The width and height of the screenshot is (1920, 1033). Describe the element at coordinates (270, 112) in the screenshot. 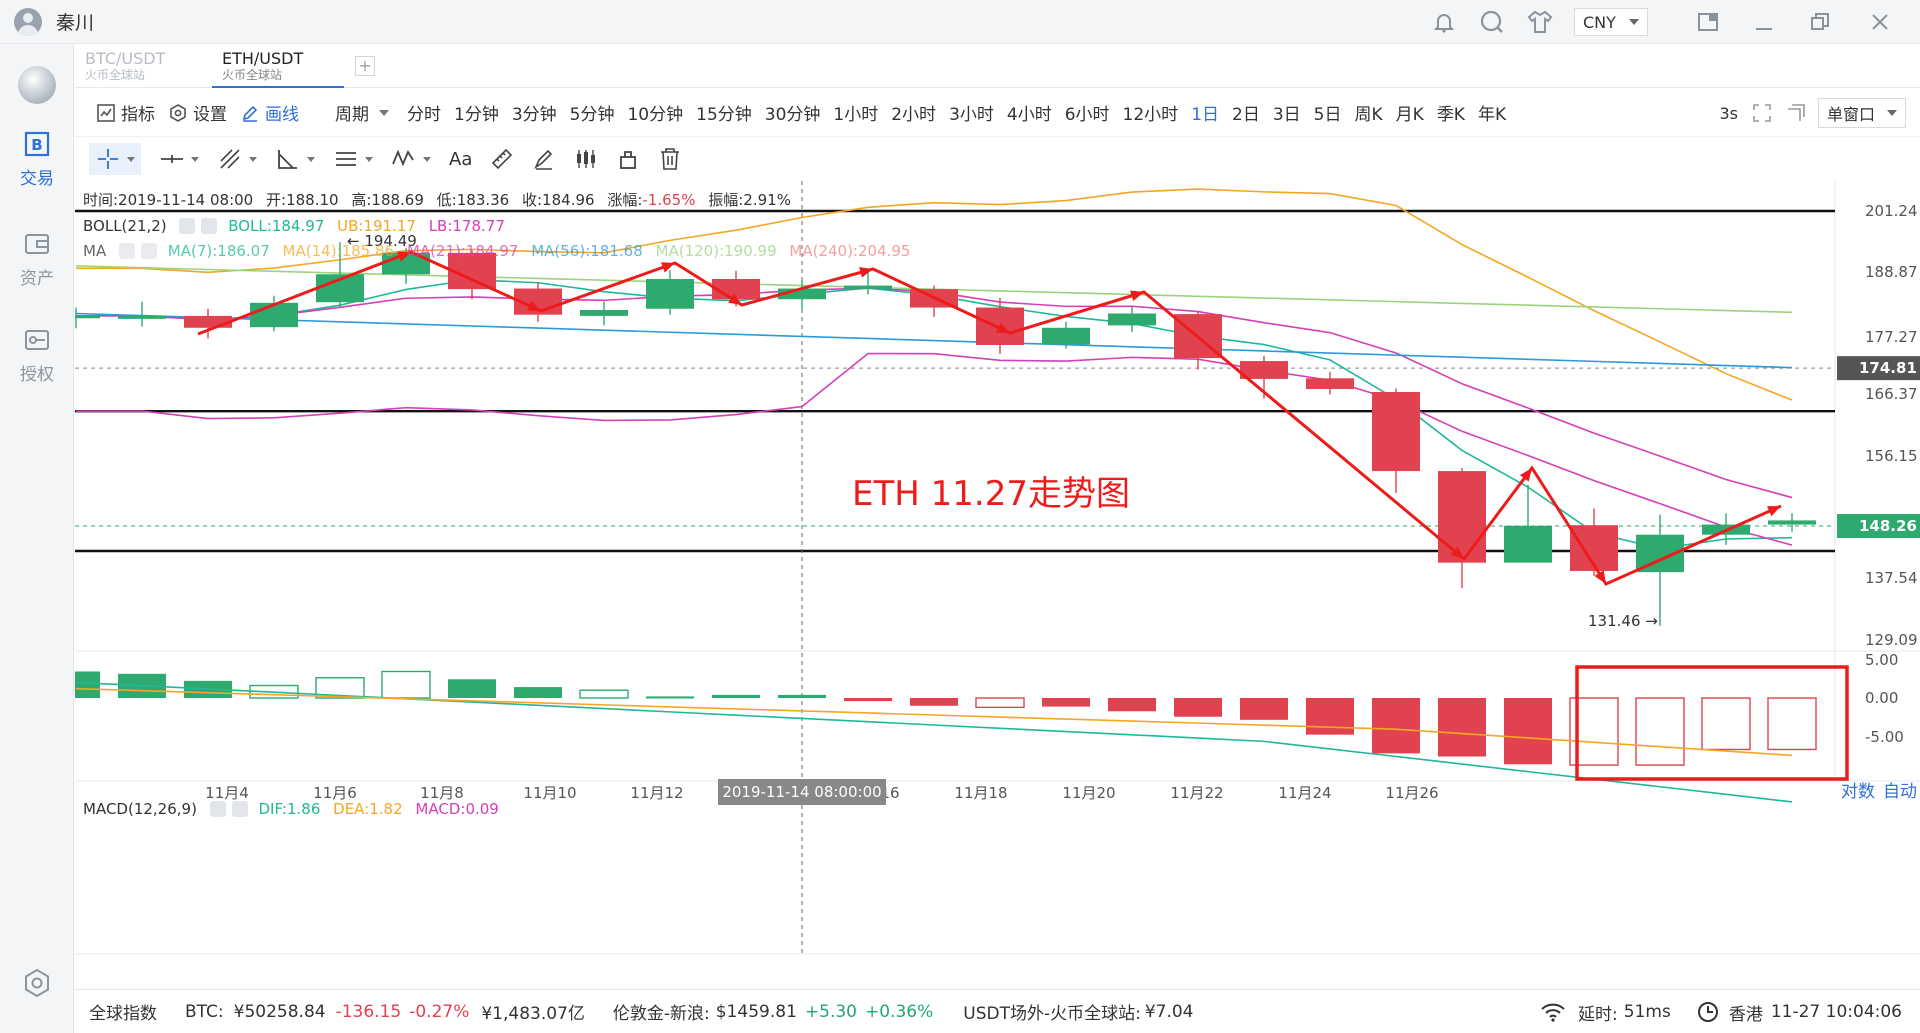

I see `draw-button: 画线` at that location.